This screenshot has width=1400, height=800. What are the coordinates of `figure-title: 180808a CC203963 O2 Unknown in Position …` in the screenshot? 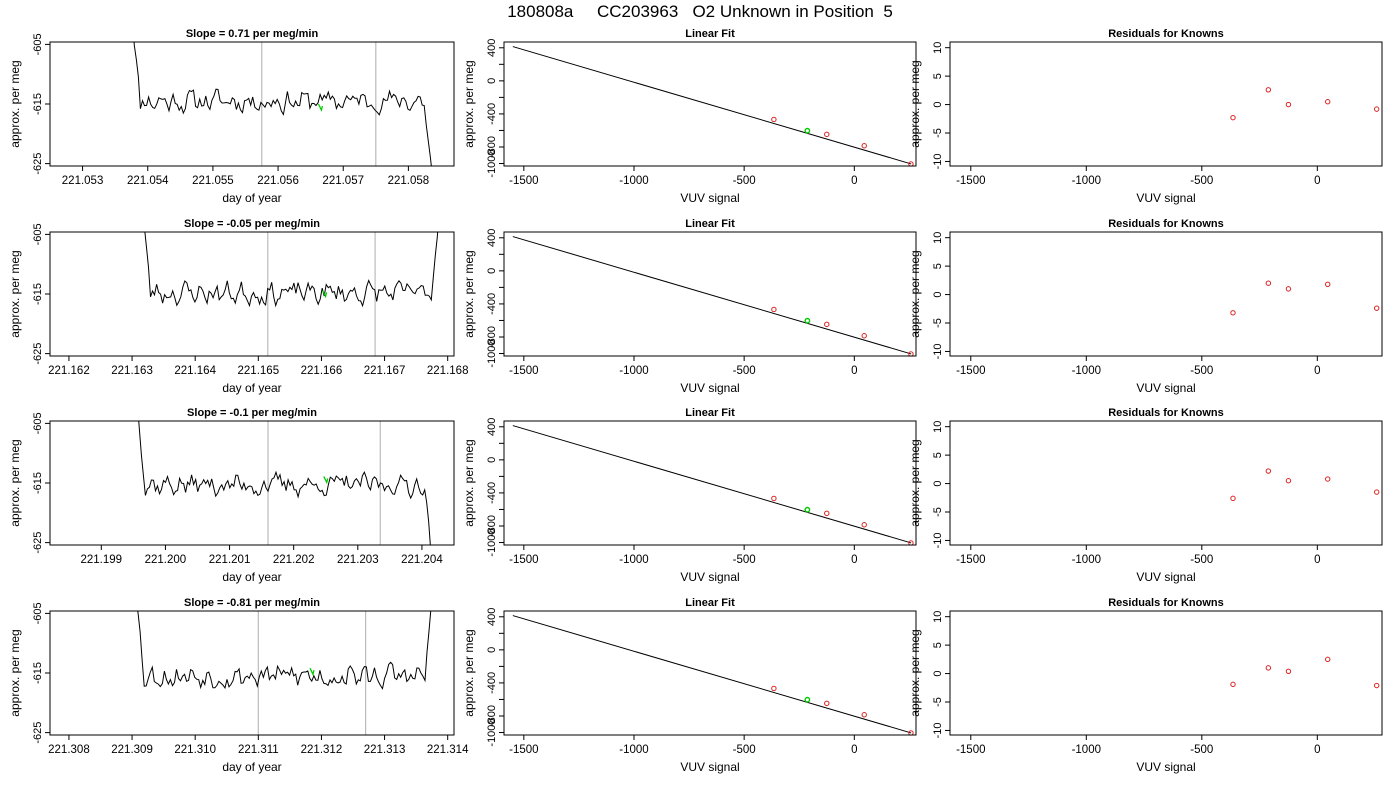 It's located at (700, 11).